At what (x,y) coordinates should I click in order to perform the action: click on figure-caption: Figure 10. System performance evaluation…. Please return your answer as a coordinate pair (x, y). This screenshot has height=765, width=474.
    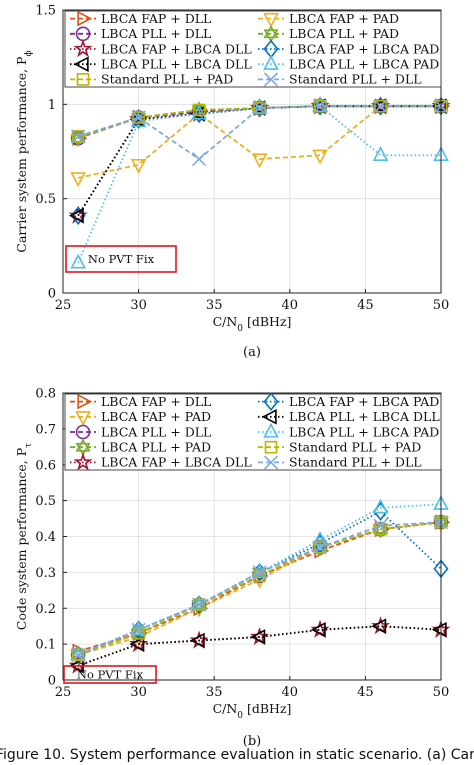
    Looking at the image, I should click on (237, 755).